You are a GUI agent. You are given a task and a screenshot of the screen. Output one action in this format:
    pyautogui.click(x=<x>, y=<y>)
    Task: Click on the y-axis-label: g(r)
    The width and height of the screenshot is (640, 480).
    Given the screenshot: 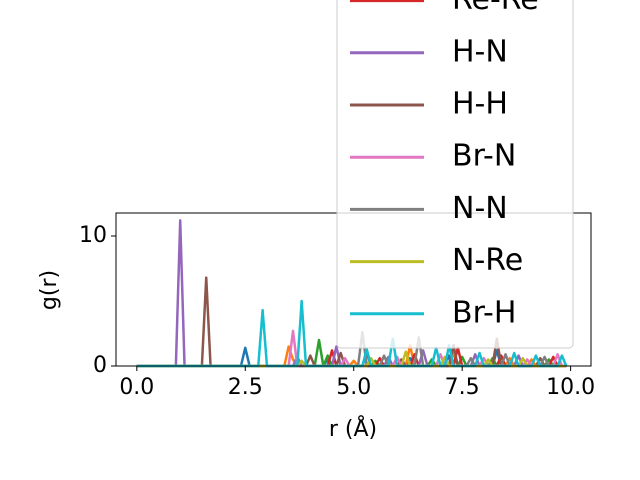 What is the action you would take?
    pyautogui.click(x=49, y=290)
    